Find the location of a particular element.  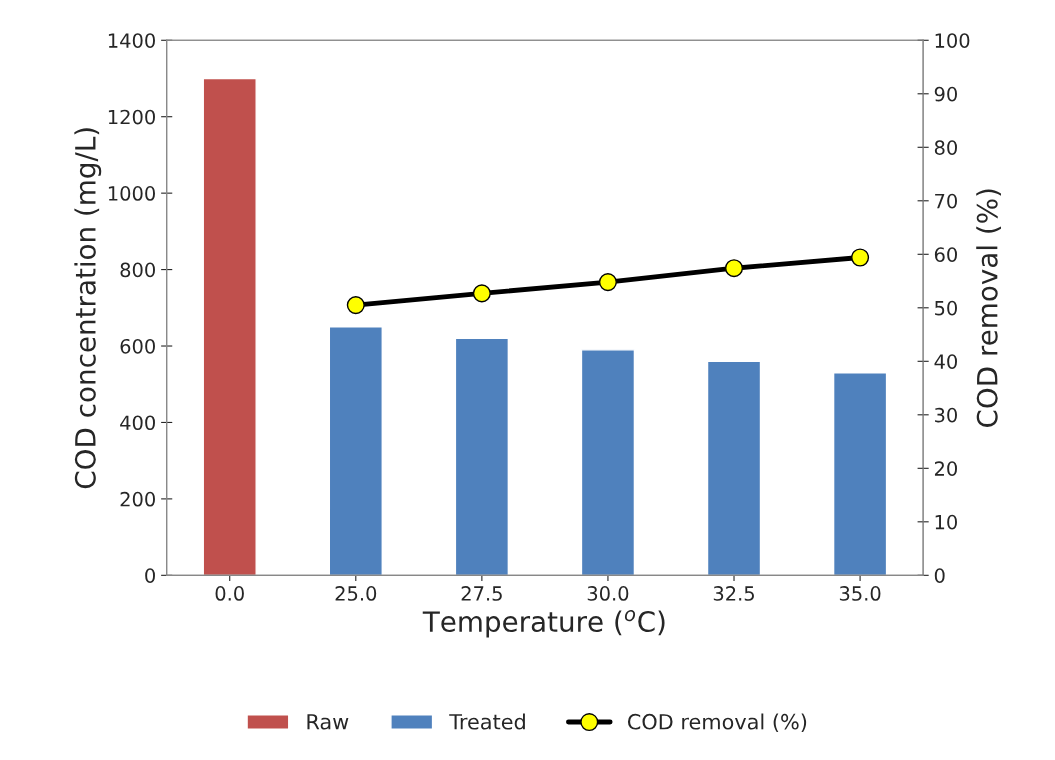

y-tick-label: 0 is located at coordinates (150, 575).